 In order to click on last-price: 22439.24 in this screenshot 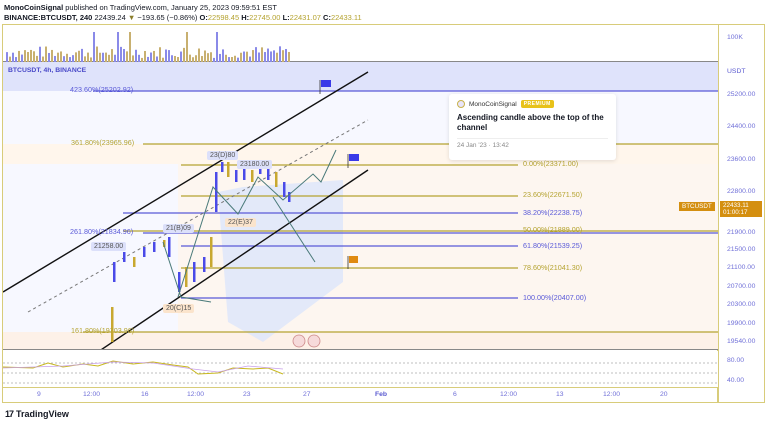, I will do `click(110, 17)`.